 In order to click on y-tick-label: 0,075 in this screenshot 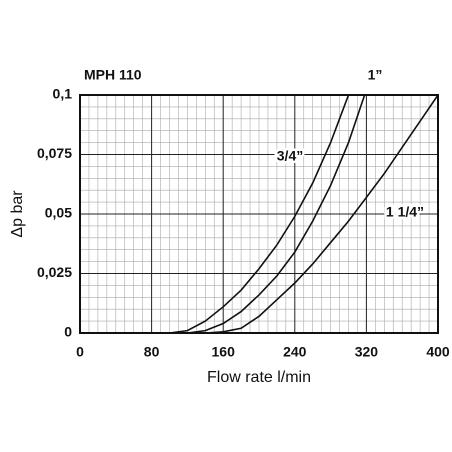, I will do `click(54, 153)`.